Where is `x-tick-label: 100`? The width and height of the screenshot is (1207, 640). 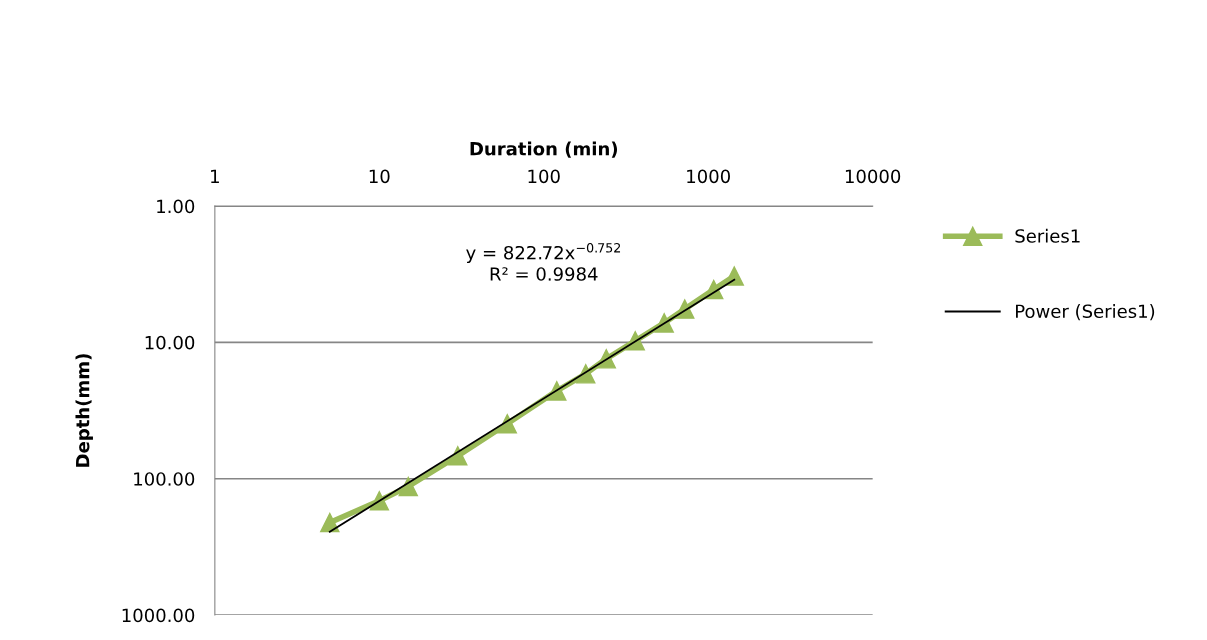
x-tick-label: 100 is located at coordinates (544, 176).